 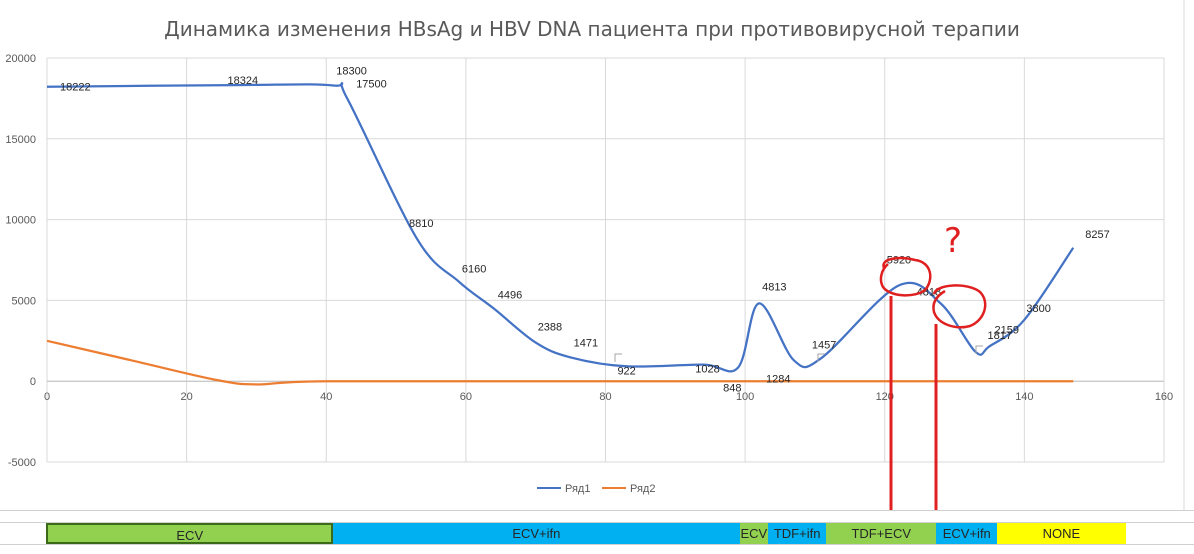 I want to click on x-tick-label: 80, so click(x=605, y=397).